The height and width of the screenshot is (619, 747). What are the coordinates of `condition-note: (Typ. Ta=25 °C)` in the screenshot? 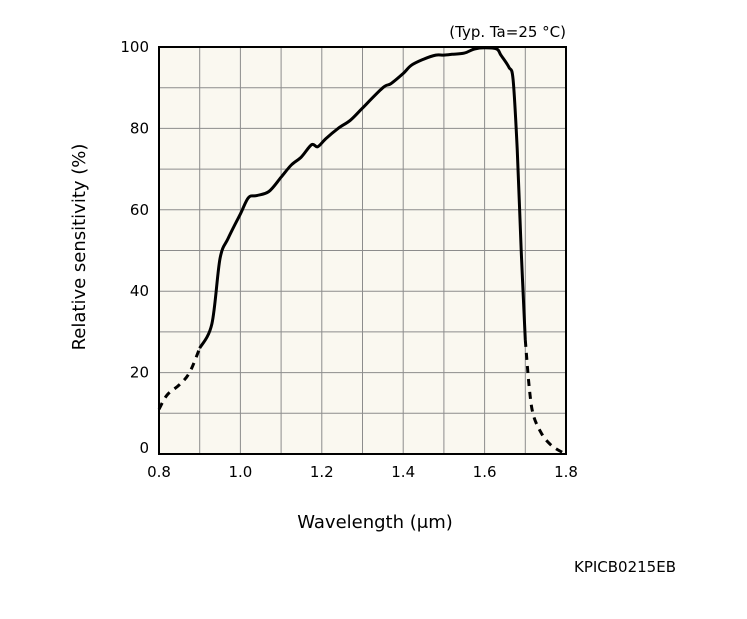 It's located at (507, 32).